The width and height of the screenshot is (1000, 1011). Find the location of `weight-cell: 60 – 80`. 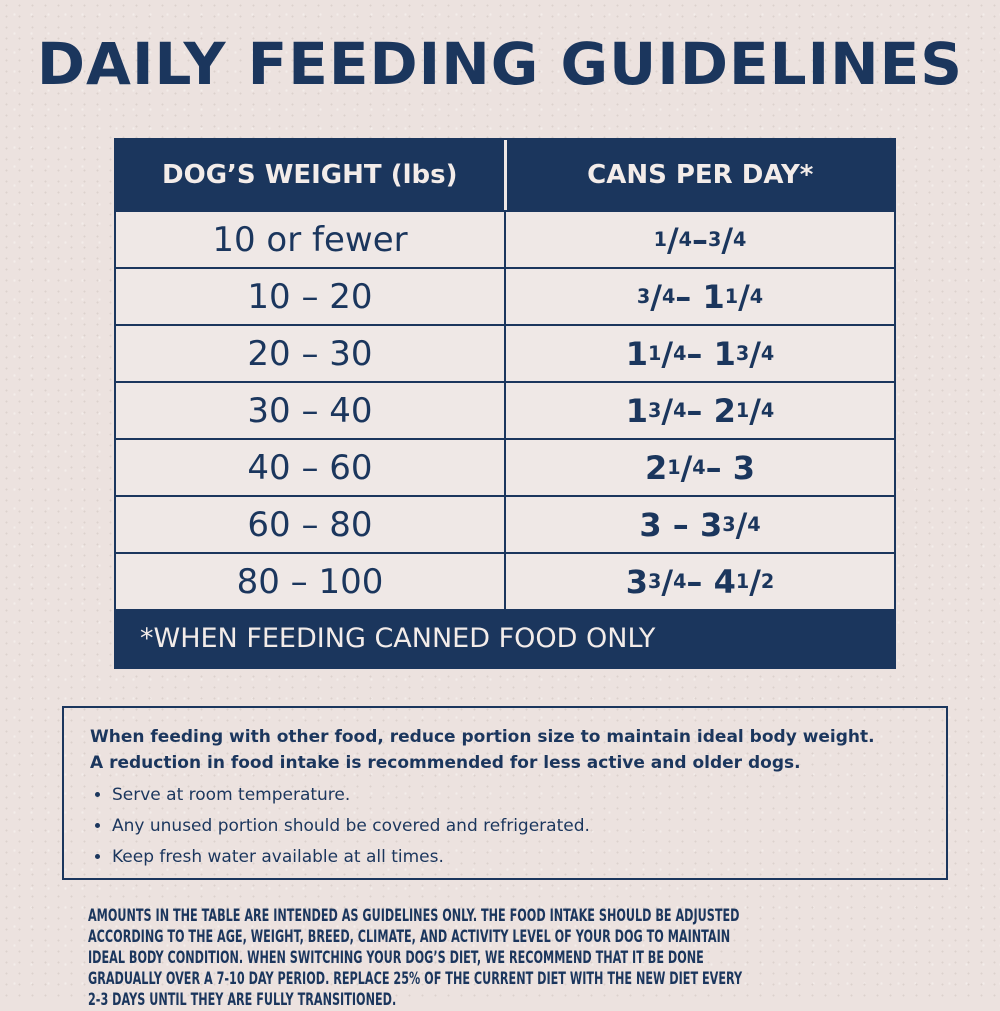

weight-cell: 60 – 80 is located at coordinates (311, 524).